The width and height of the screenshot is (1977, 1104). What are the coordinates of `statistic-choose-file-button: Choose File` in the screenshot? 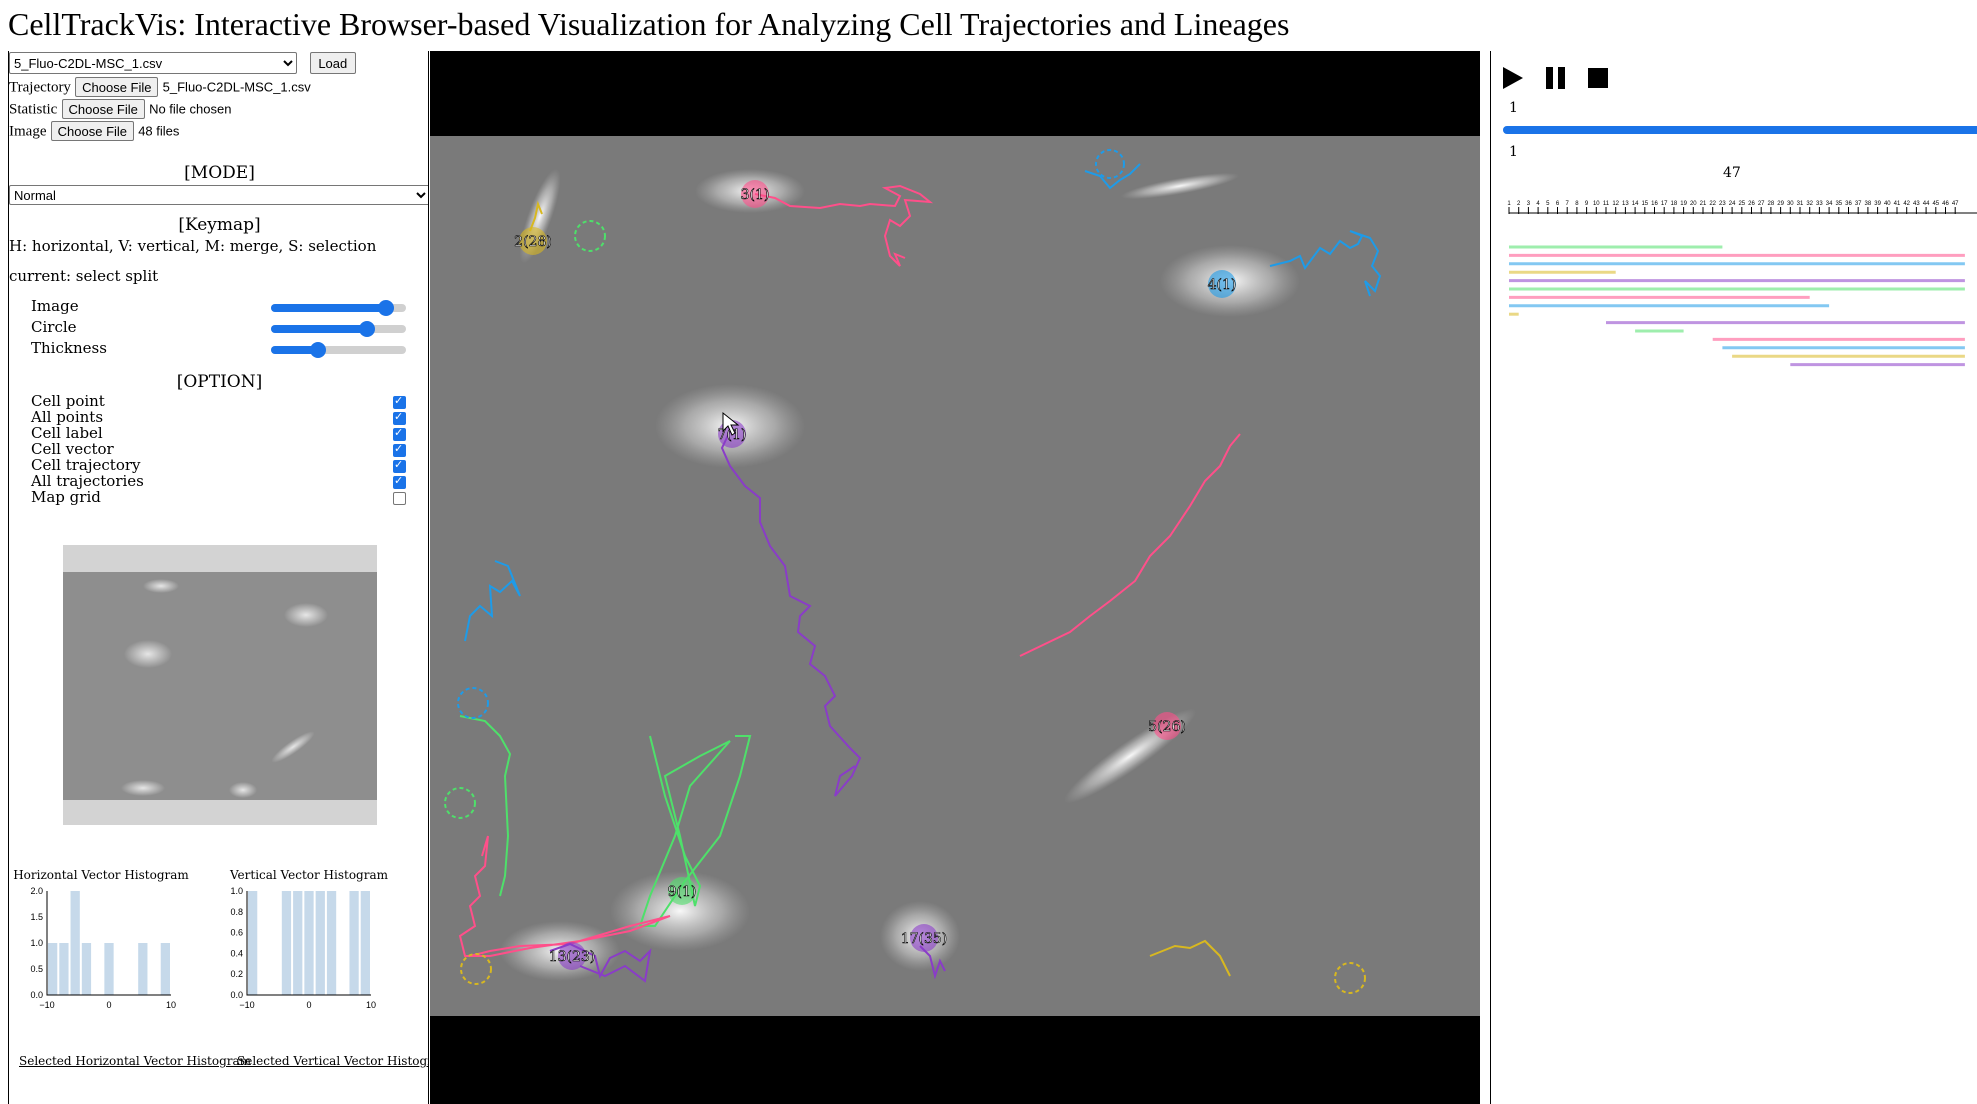 It's located at (103, 109).